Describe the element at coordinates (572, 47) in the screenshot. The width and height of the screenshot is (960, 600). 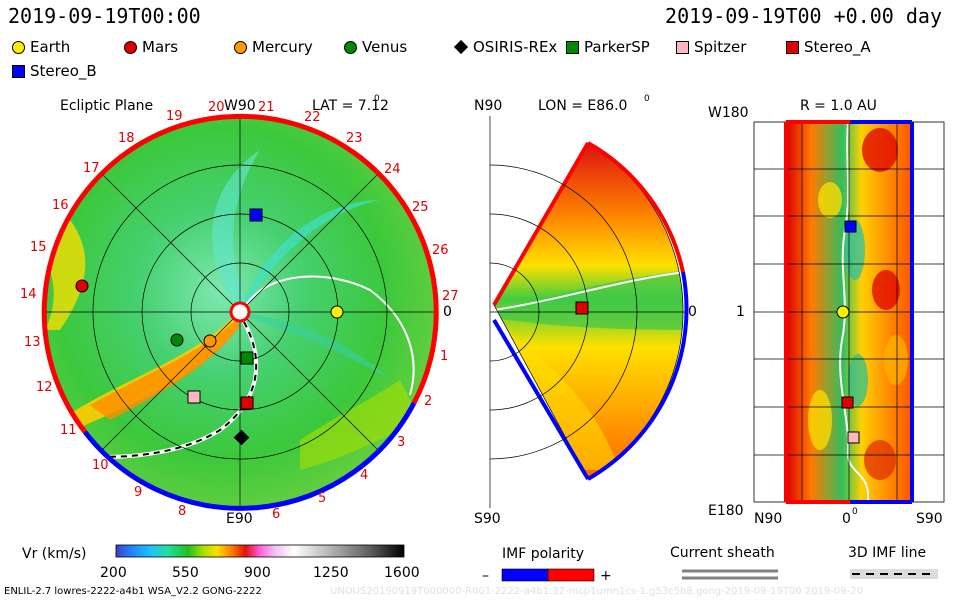
I see `parkersp-marker-icon` at that location.